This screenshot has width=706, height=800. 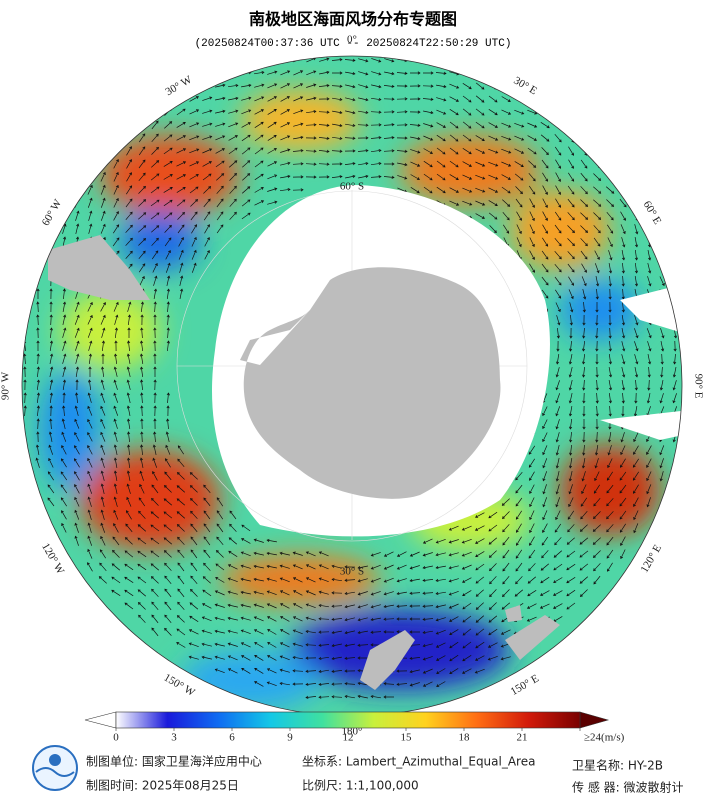 I want to click on longitude-label: 120° W, so click(x=53, y=559).